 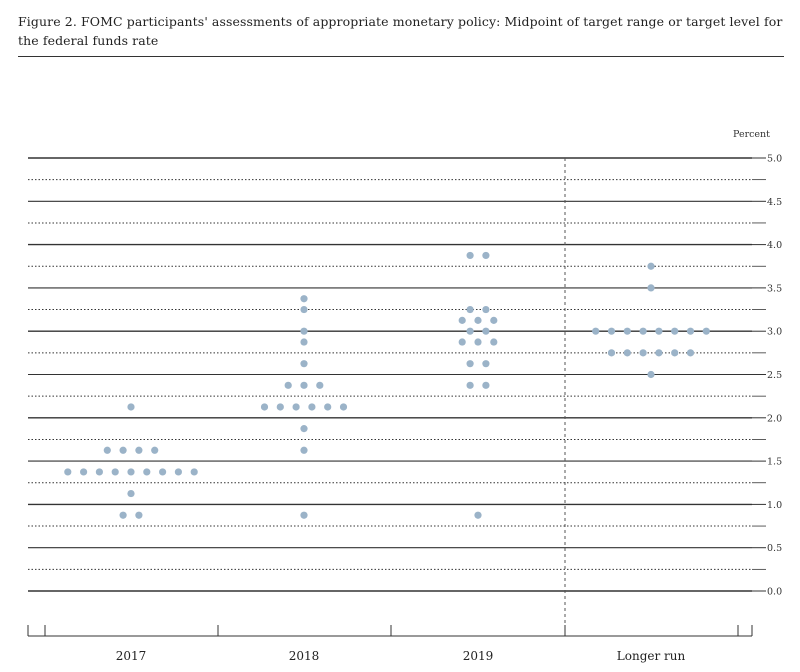 I want to click on x-category-label: 2017, so click(x=131, y=656).